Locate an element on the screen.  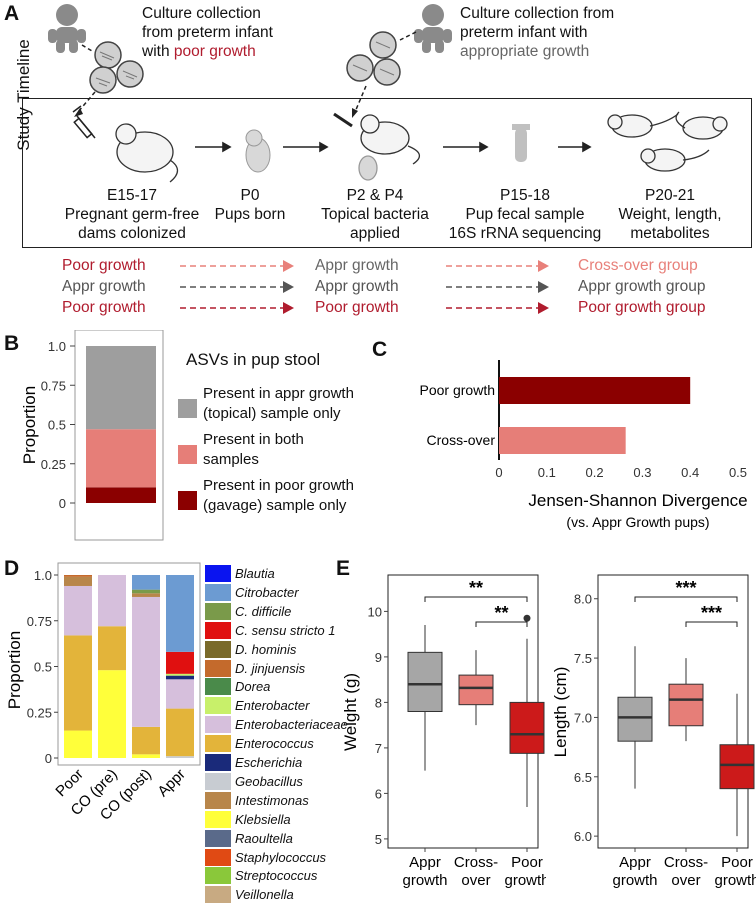
legend-label: (topical) sample only is located at coordinates (272, 413).